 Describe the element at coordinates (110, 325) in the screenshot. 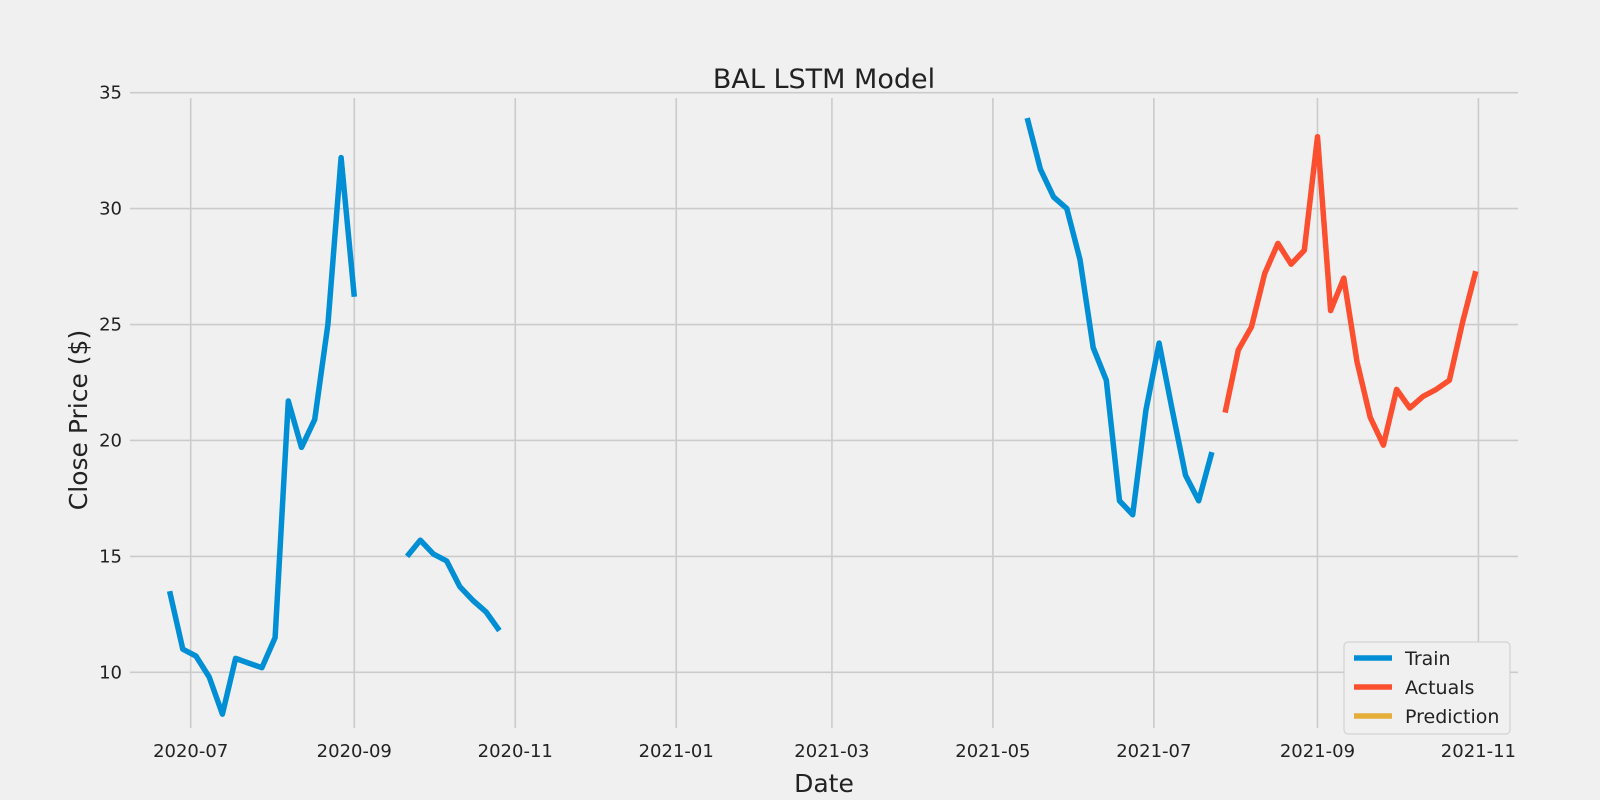

I see `y-tick-label: 25` at that location.